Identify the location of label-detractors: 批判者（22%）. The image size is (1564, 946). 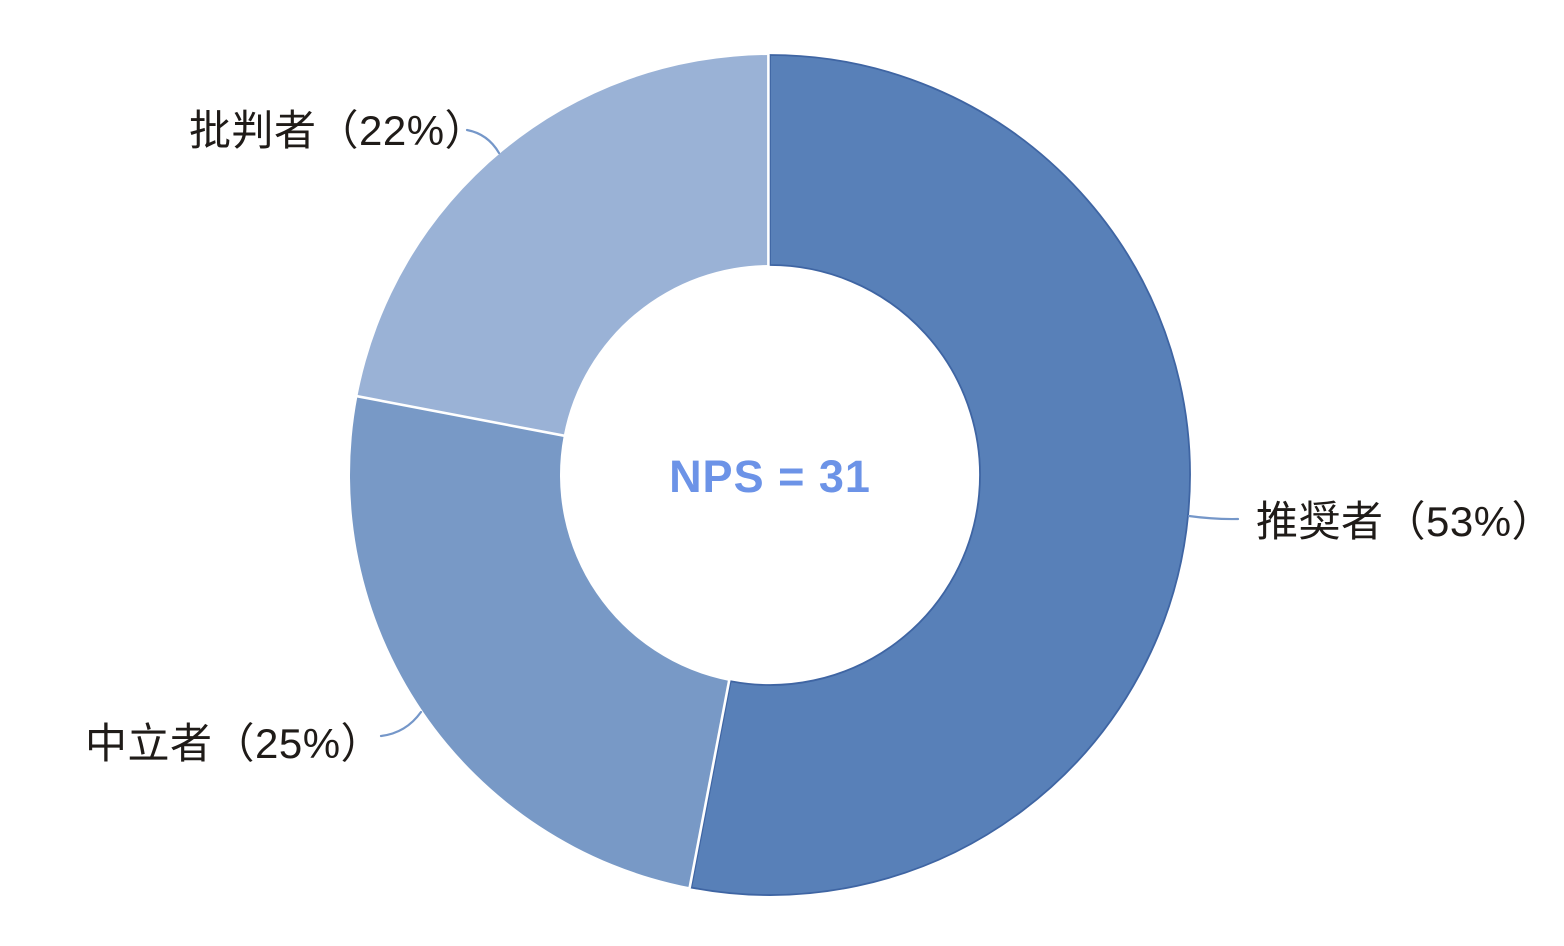
(338, 130).